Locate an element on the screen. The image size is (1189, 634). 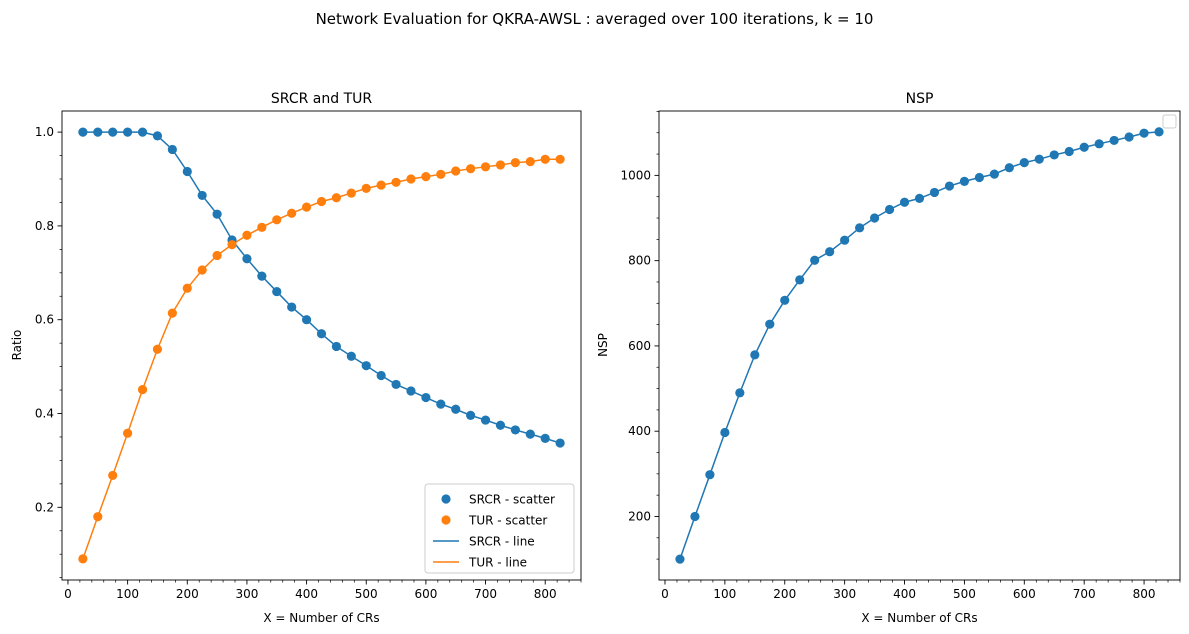
y-axis-label: NSP is located at coordinates (603, 345).